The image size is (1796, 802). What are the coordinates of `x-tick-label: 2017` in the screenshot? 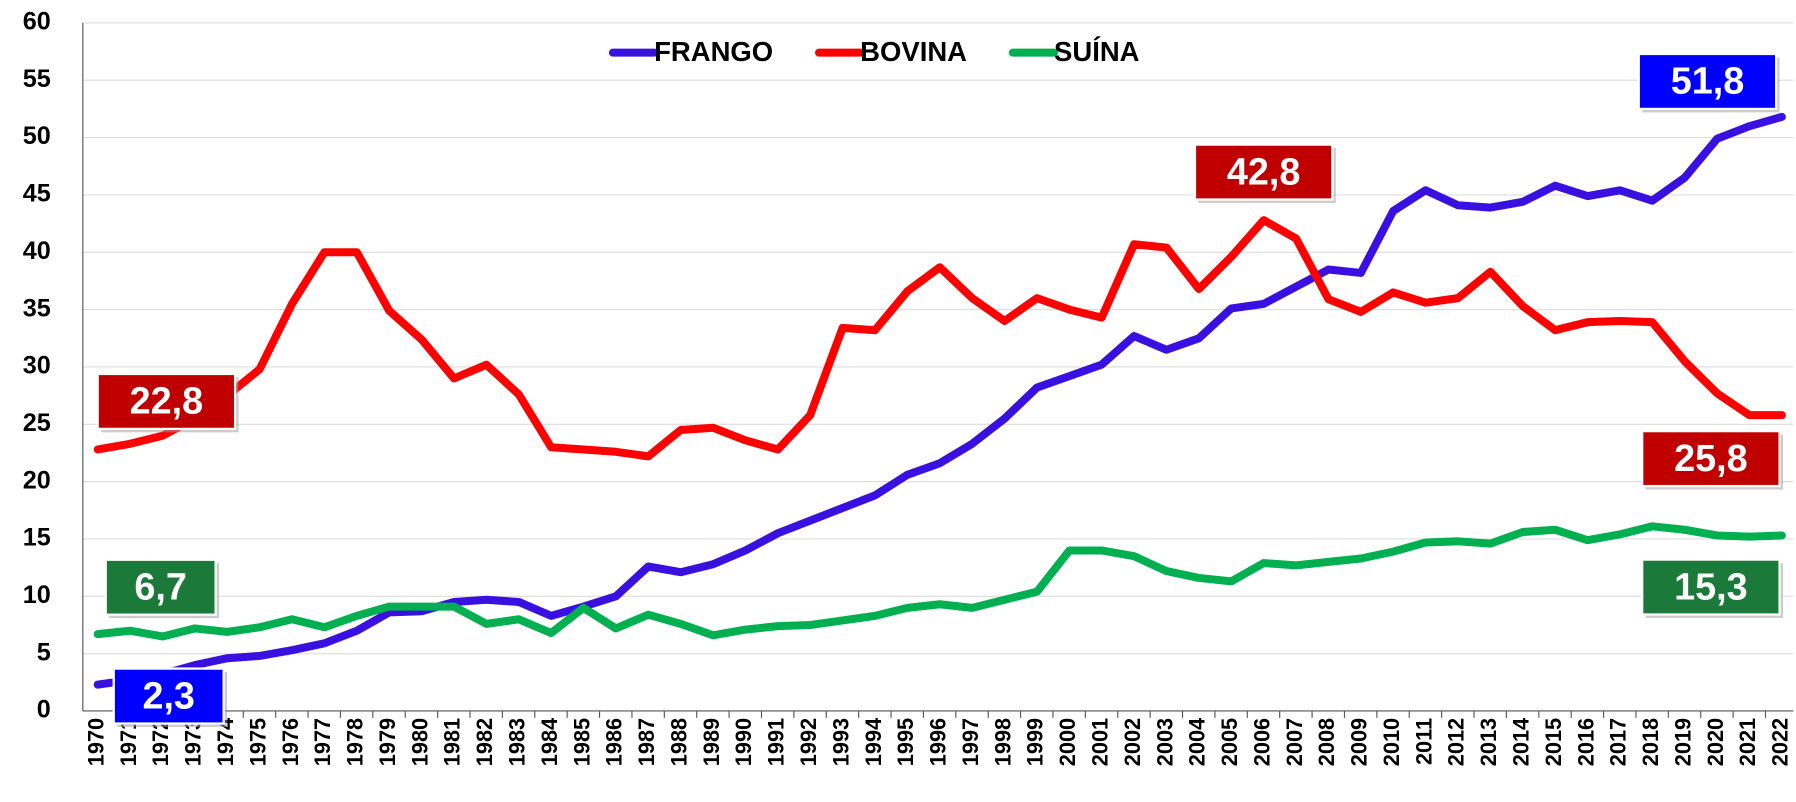 It's located at (1618, 742).